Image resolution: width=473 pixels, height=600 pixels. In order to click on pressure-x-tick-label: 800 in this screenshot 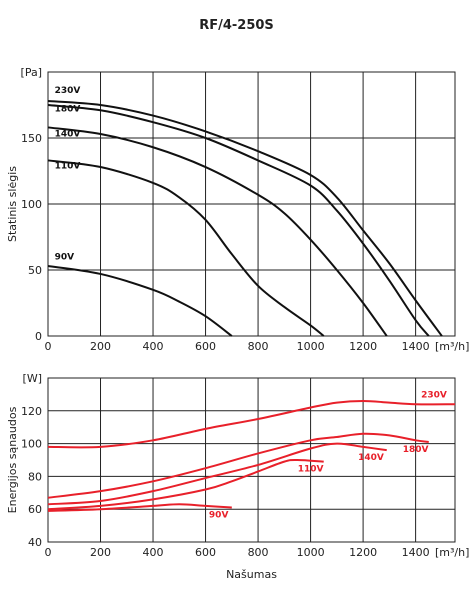, I will do `click(258, 346)`.